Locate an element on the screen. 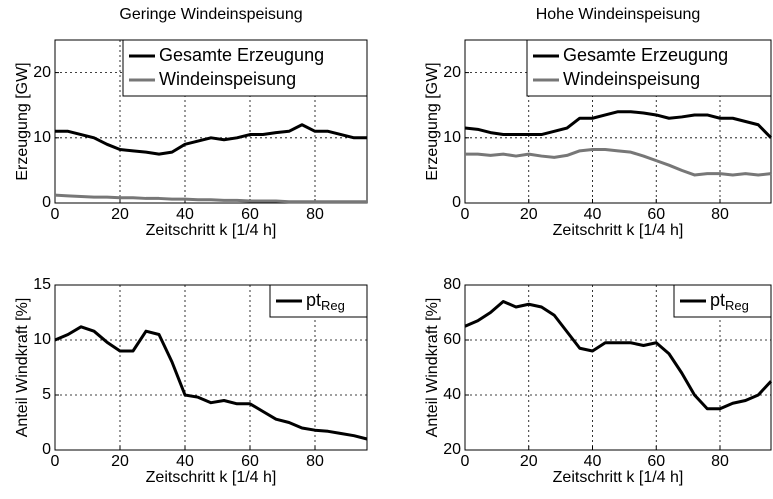 Image resolution: width=773 pixels, height=499 pixels. y-tick-label: 40 is located at coordinates (452, 394).